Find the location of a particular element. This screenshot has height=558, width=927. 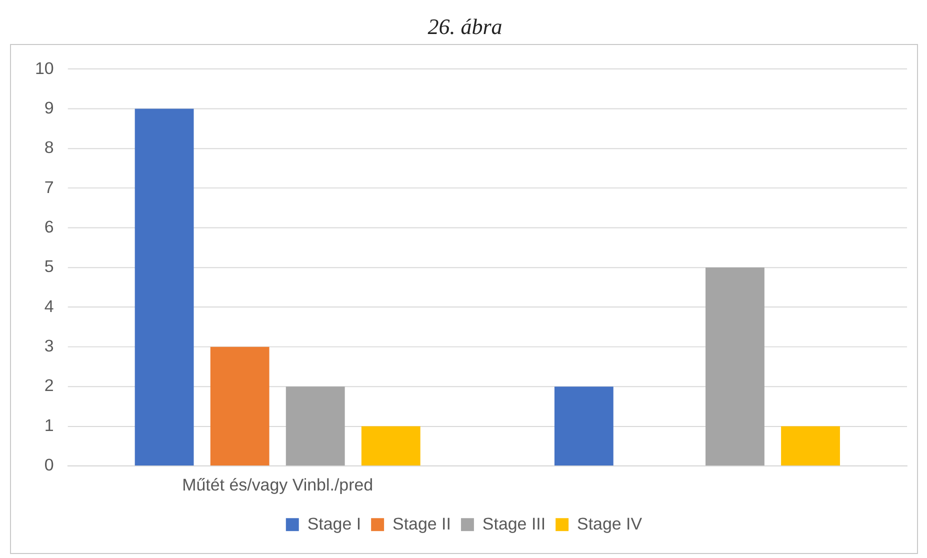

chart-title: 26. ábra is located at coordinates (465, 27).